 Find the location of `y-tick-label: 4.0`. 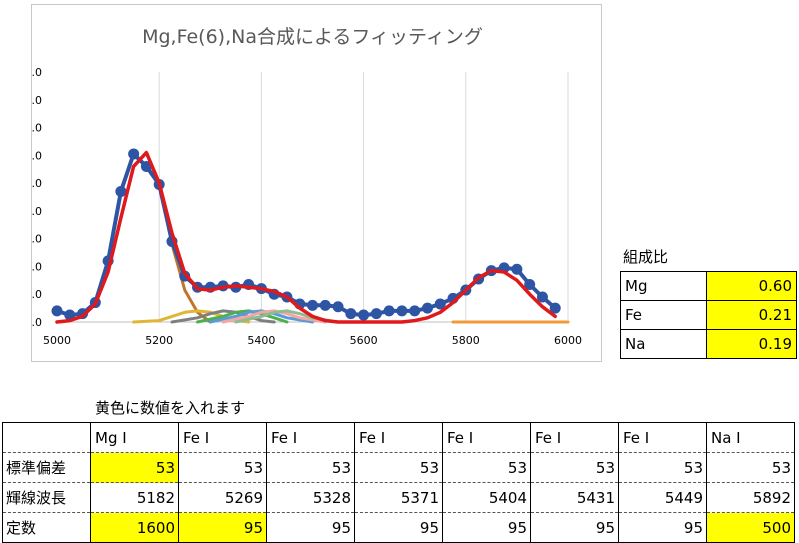

y-tick-label: 4.0 is located at coordinates (37, 266).